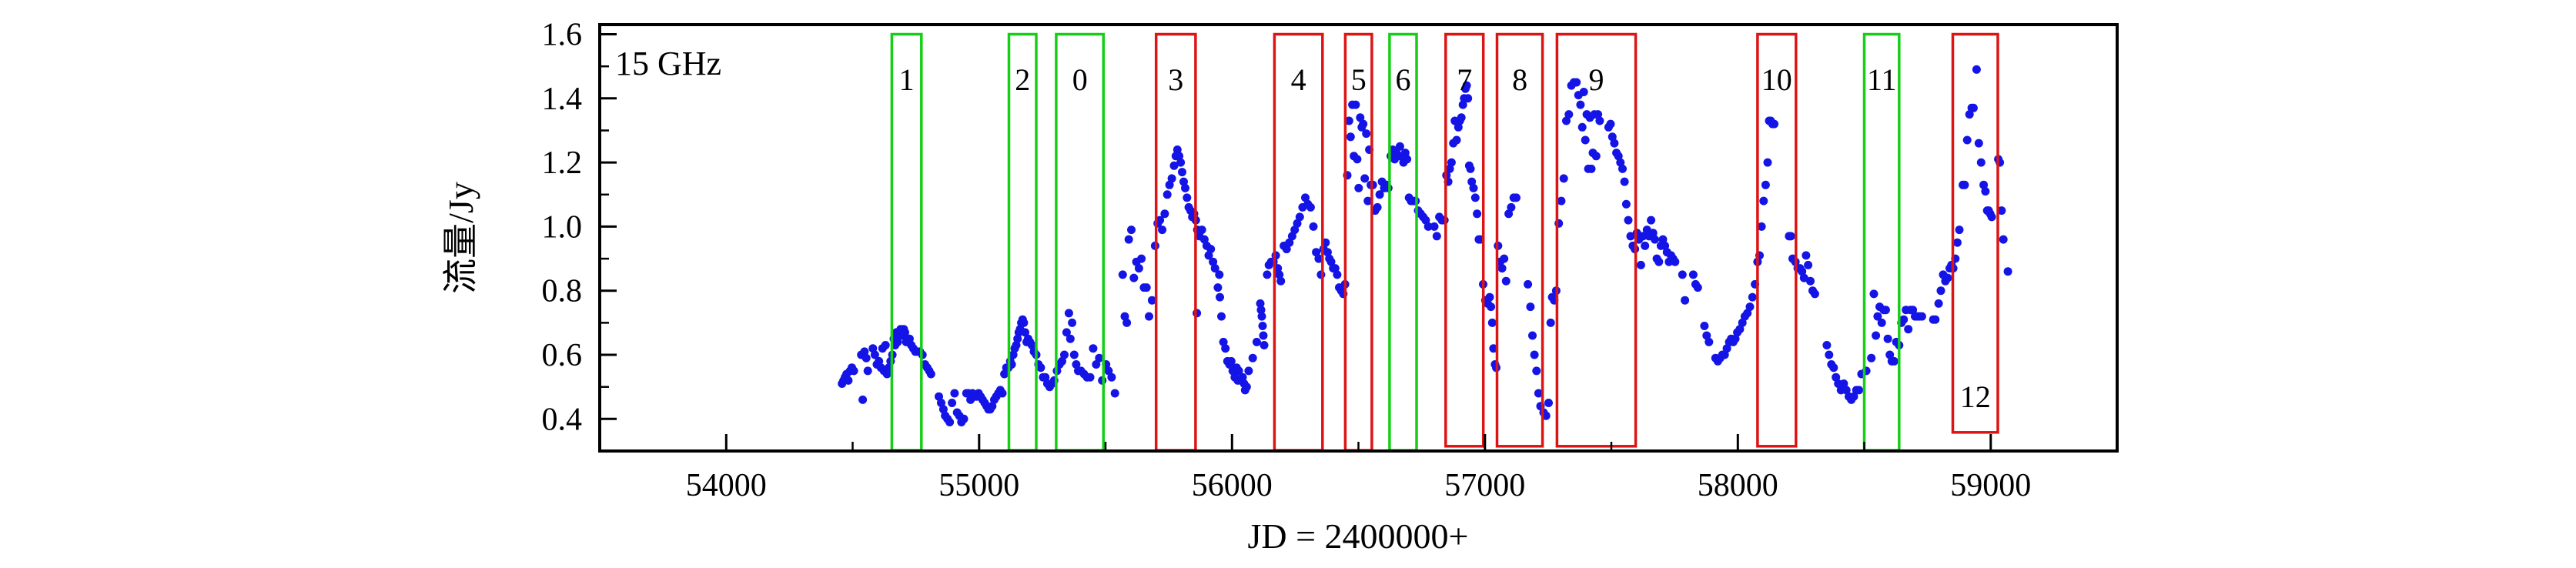  Describe the element at coordinates (1596, 79) in the screenshot. I see `flare-box-label-9: 9` at that location.